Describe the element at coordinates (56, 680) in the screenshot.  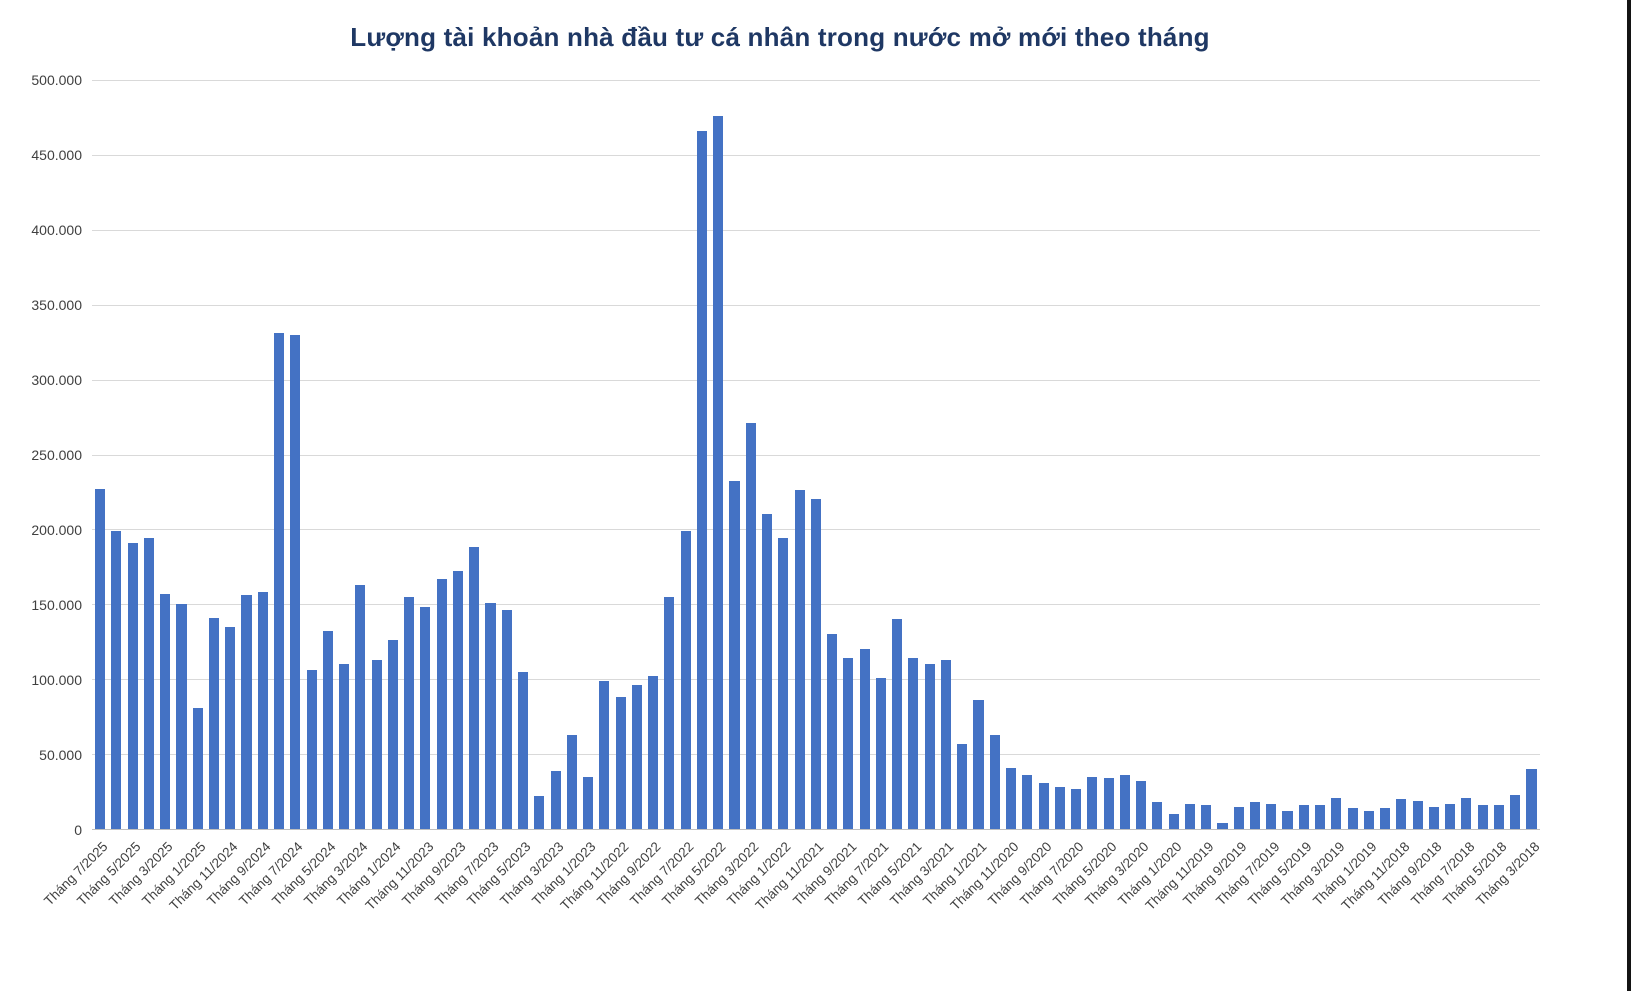
I see `y-axis-tick-label: 100.000` at that location.